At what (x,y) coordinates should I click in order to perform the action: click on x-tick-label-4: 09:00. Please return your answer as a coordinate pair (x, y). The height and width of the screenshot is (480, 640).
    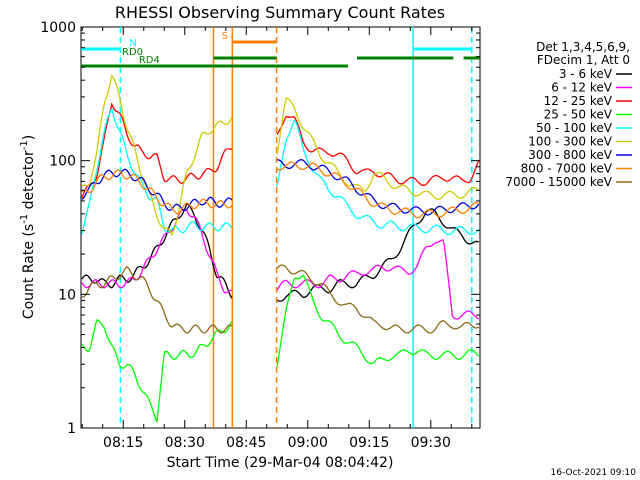
    Looking at the image, I should click on (308, 443).